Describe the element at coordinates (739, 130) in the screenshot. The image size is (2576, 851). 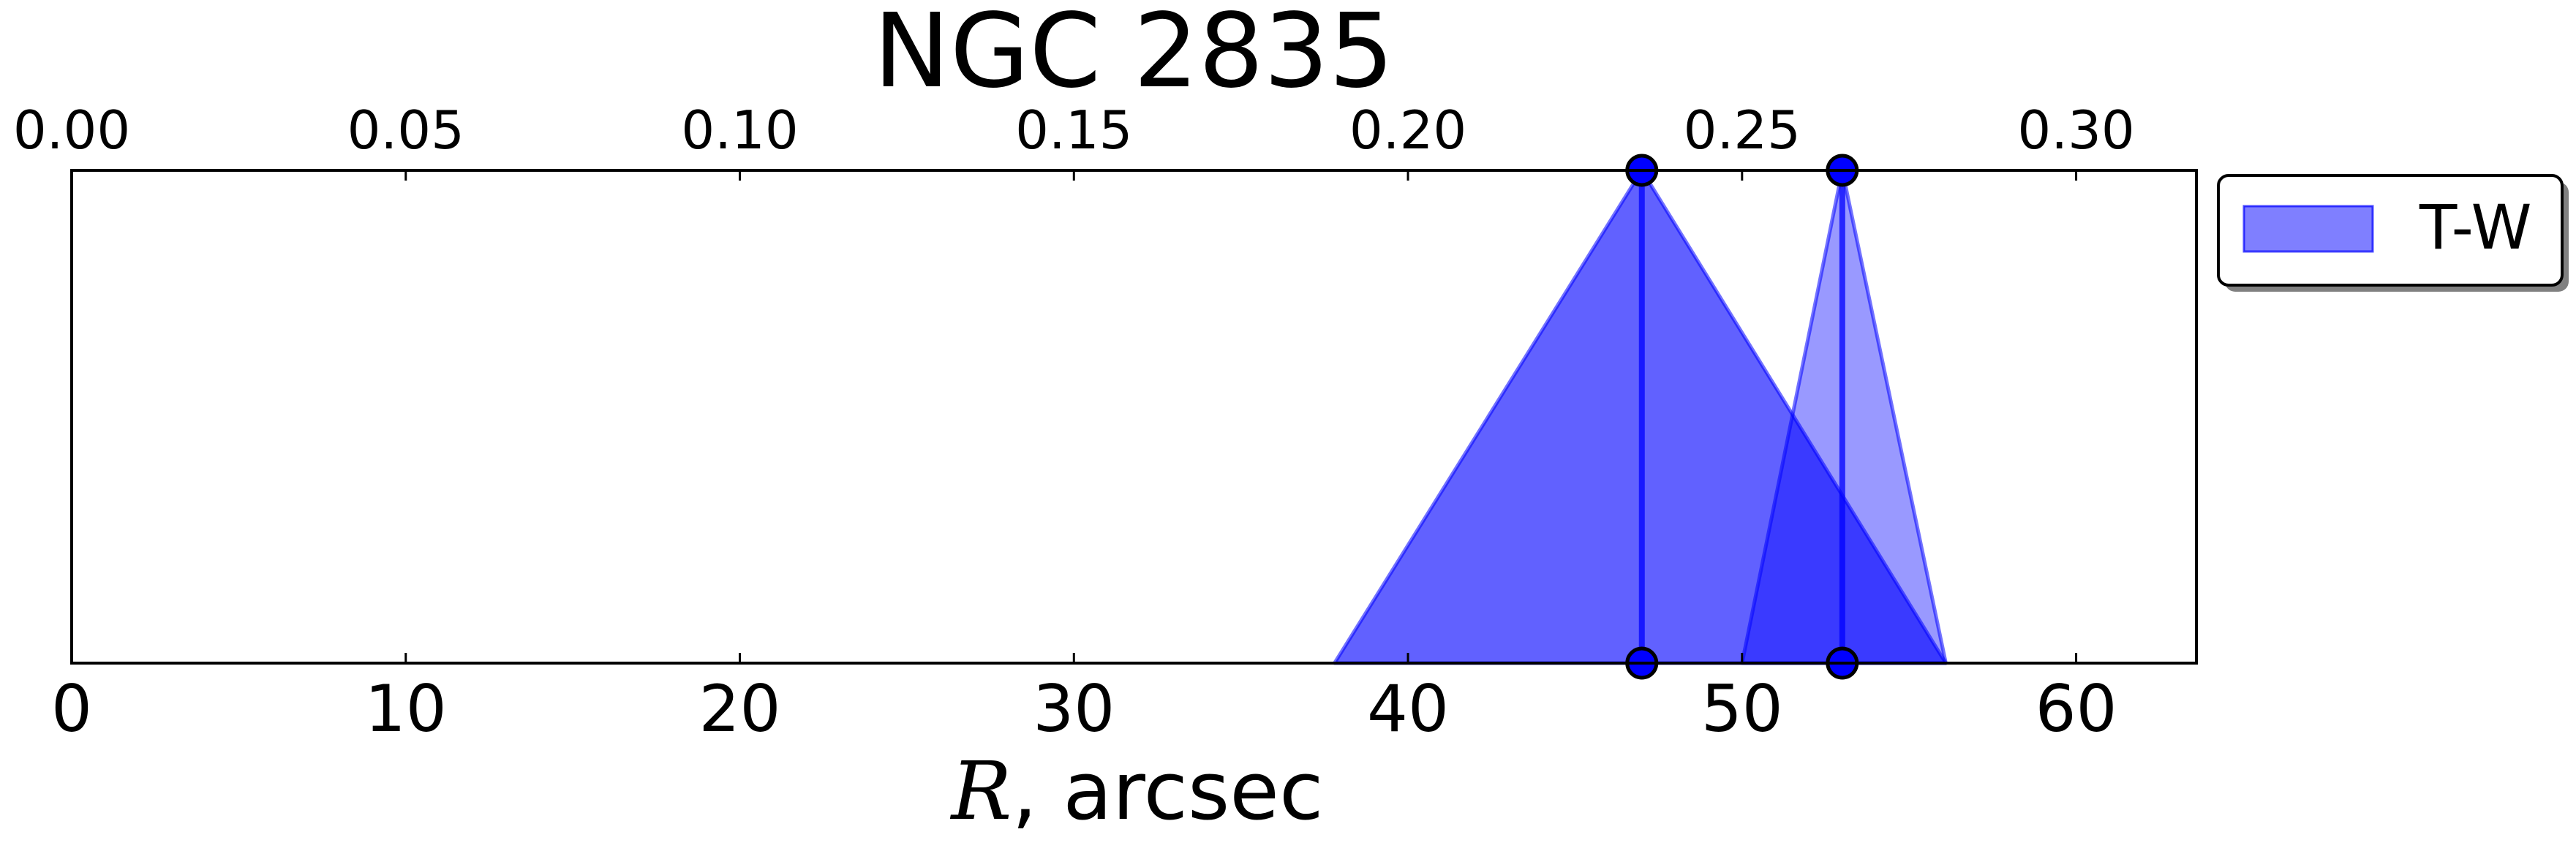
I see `top-tick-label: 0.10` at that location.